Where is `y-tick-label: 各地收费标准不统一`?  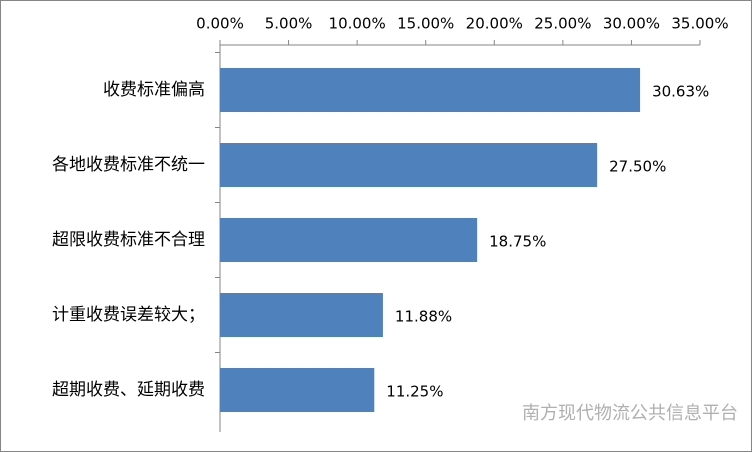 y-tick-label: 各地收费标准不统一 is located at coordinates (128, 165).